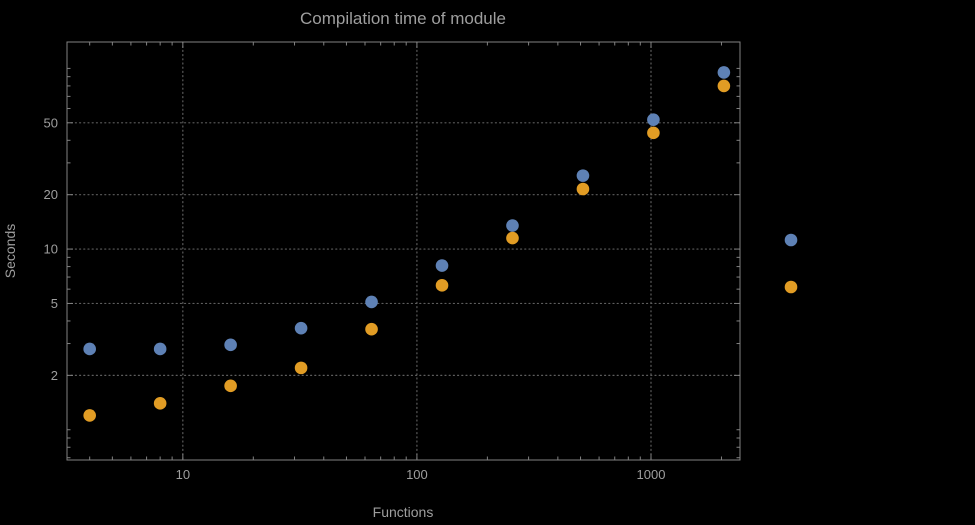 The width and height of the screenshot is (975, 525). I want to click on y-tick-label: 5, so click(54, 303).